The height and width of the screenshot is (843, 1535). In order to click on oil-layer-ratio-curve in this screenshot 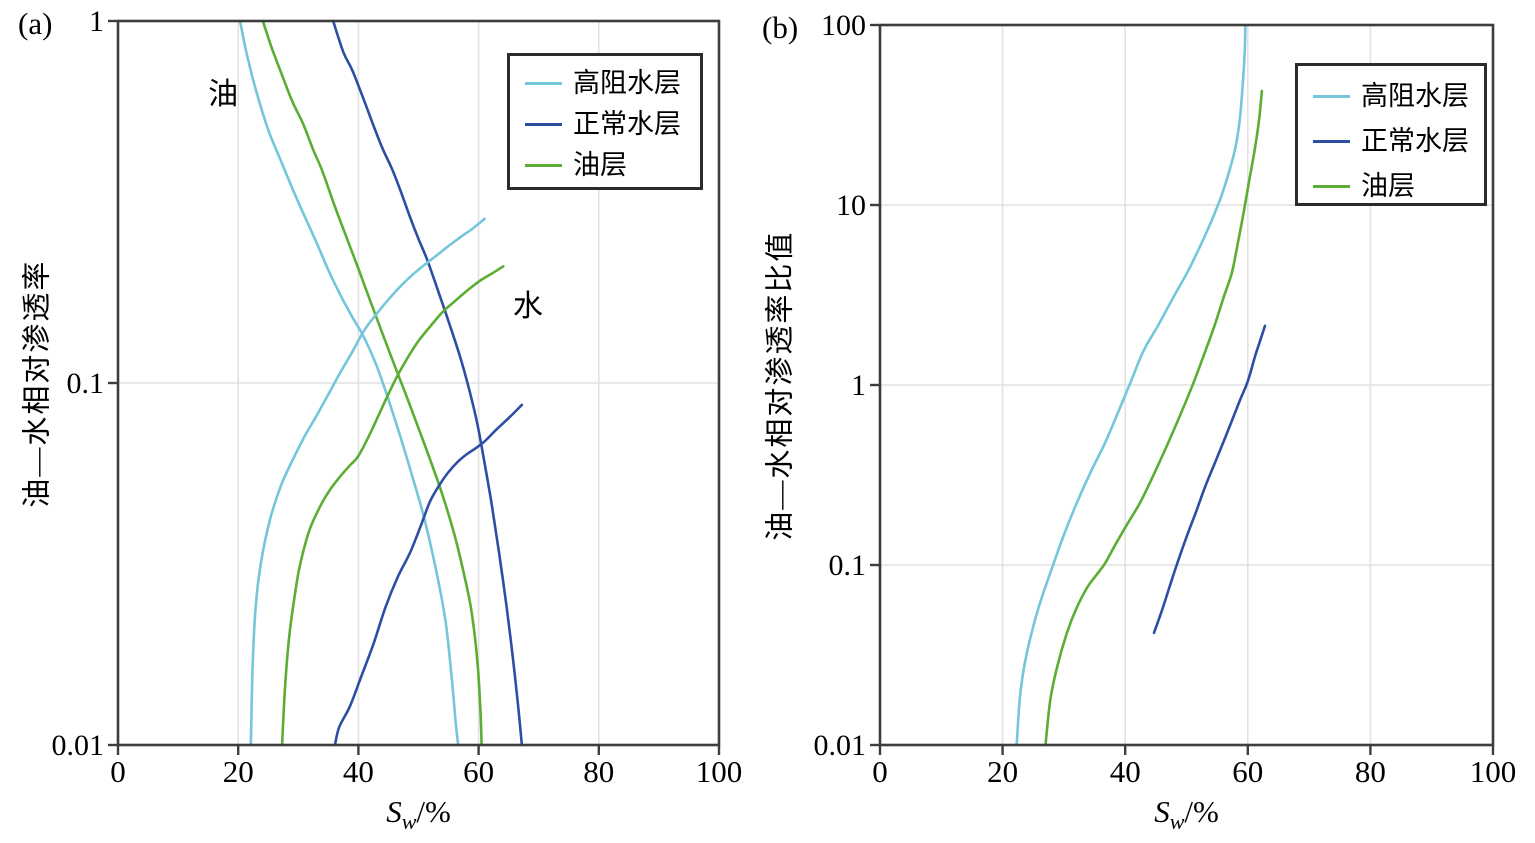, I will do `click(1154, 418)`.